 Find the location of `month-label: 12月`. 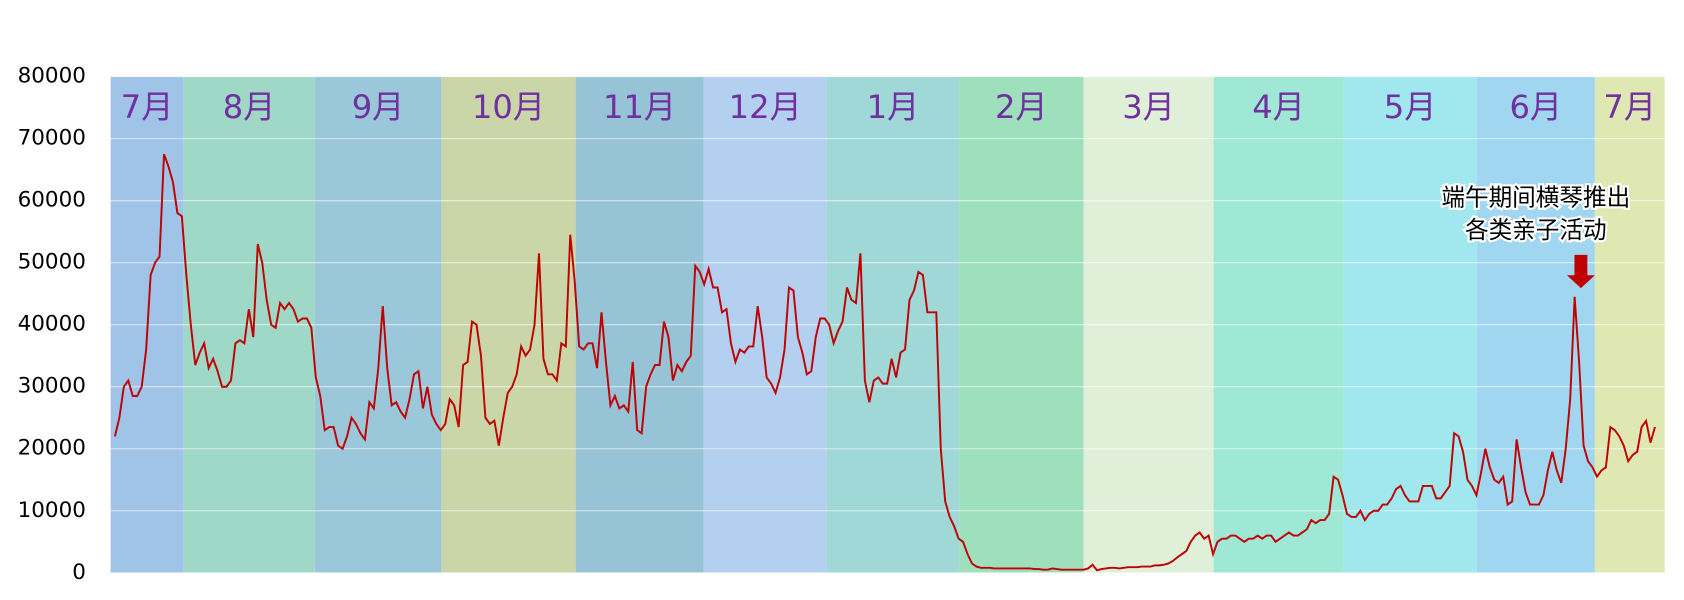

month-label: 12月 is located at coordinates (765, 107).